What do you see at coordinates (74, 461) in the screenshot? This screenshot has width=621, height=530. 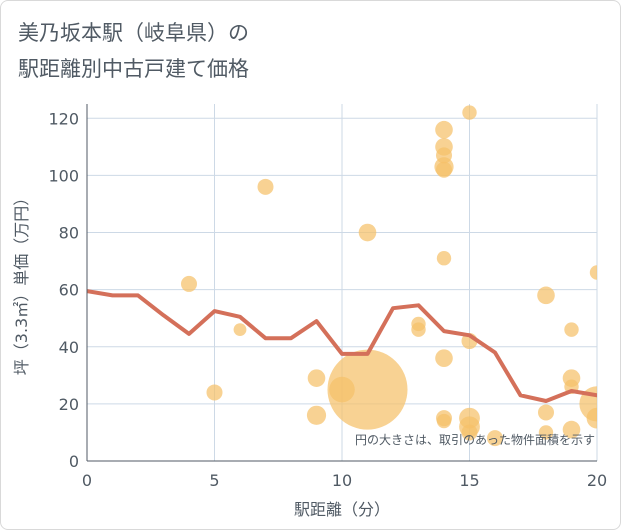 I see `y-tick-label: 0` at bounding box center [74, 461].